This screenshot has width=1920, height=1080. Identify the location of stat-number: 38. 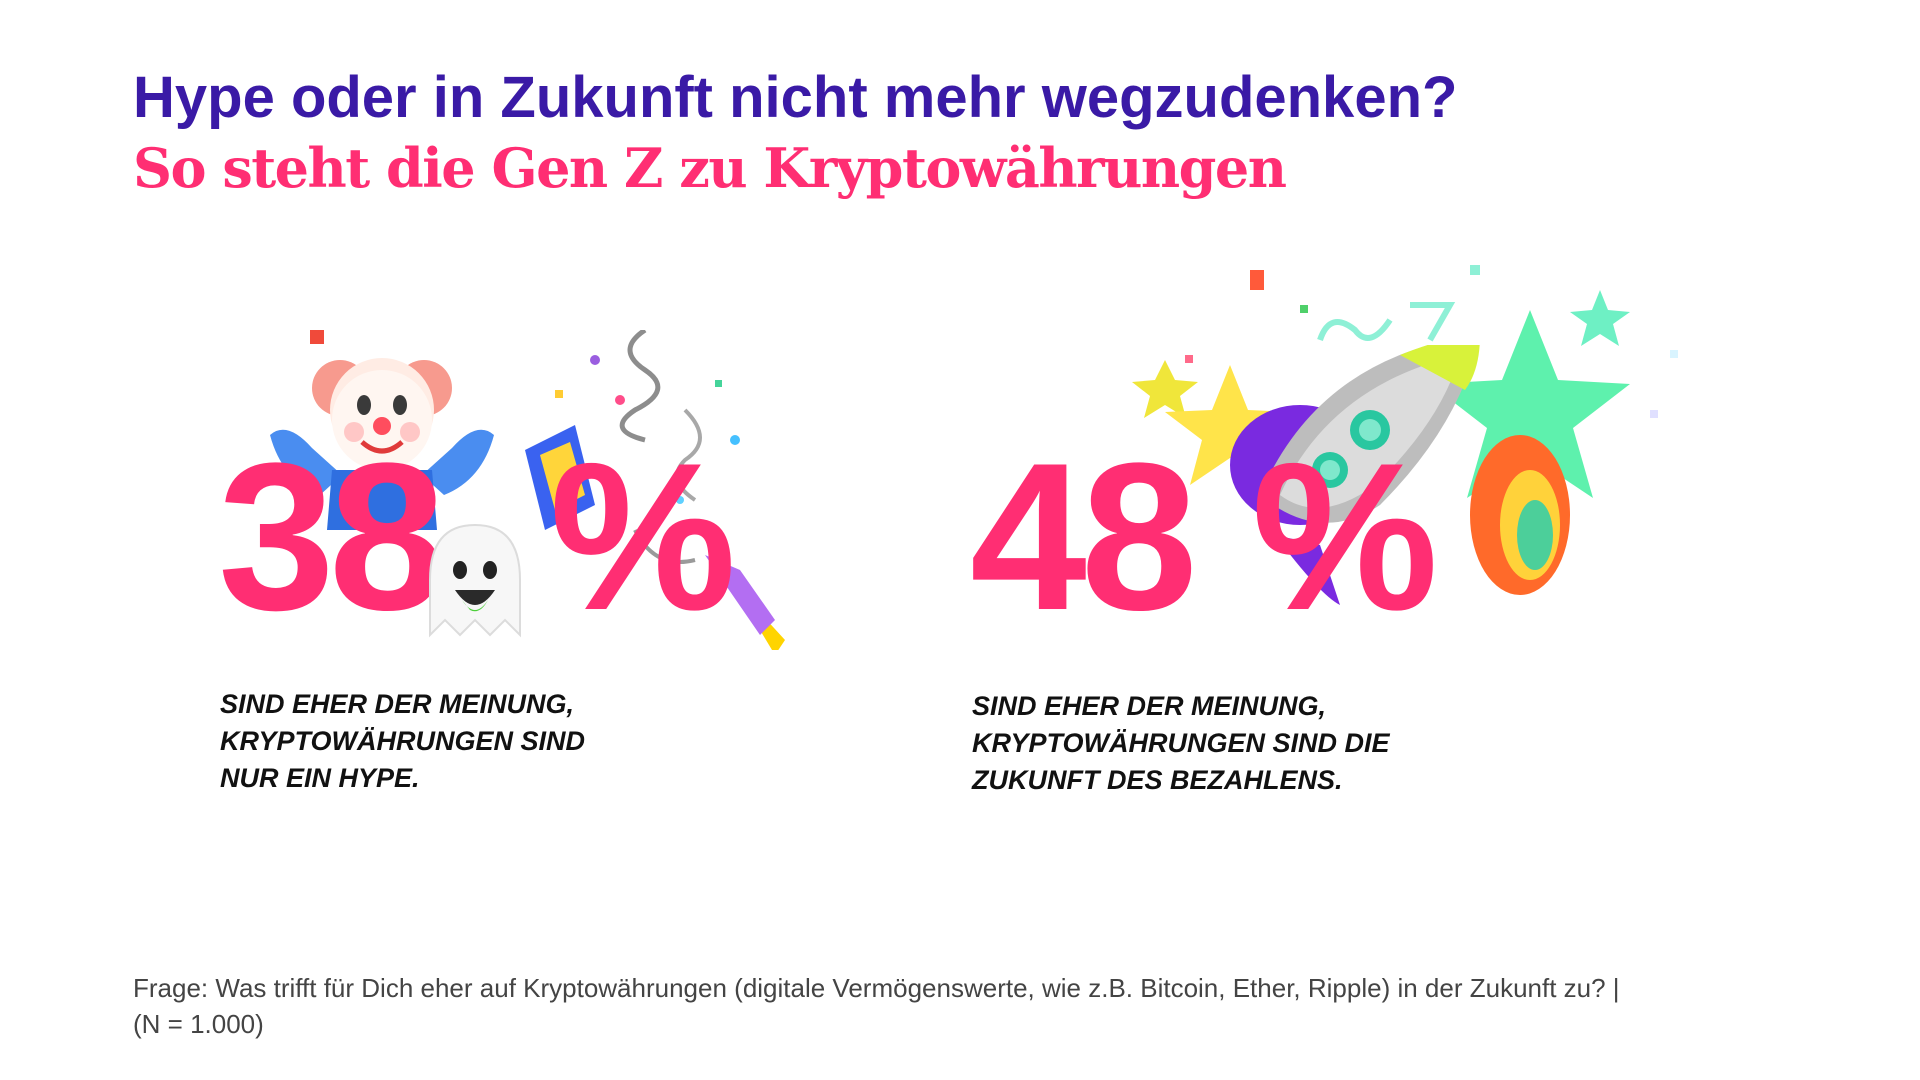
(332, 536).